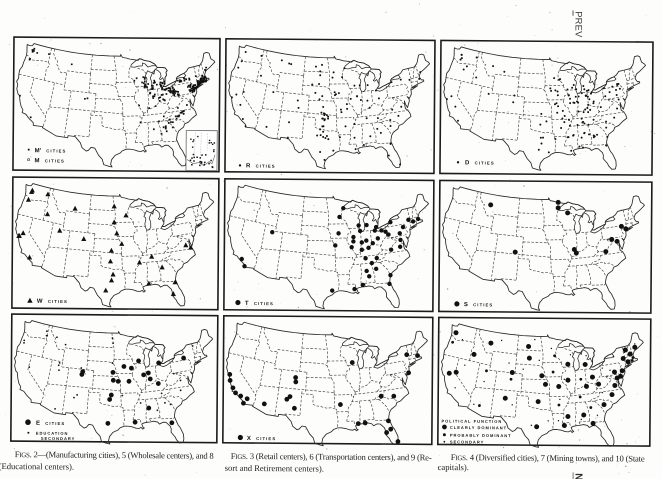 This screenshot has height=479, width=662. What do you see at coordinates (478, 427) in the screenshot?
I see `svg-text: CLEARLY DOMINANT` at bounding box center [478, 427].